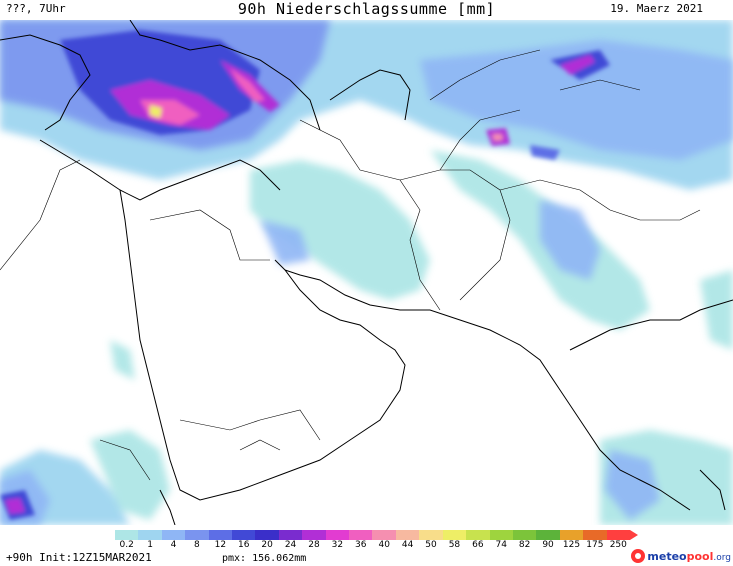 The height and width of the screenshot is (566, 733). I want to click on legend-label: 24, so click(290, 545).